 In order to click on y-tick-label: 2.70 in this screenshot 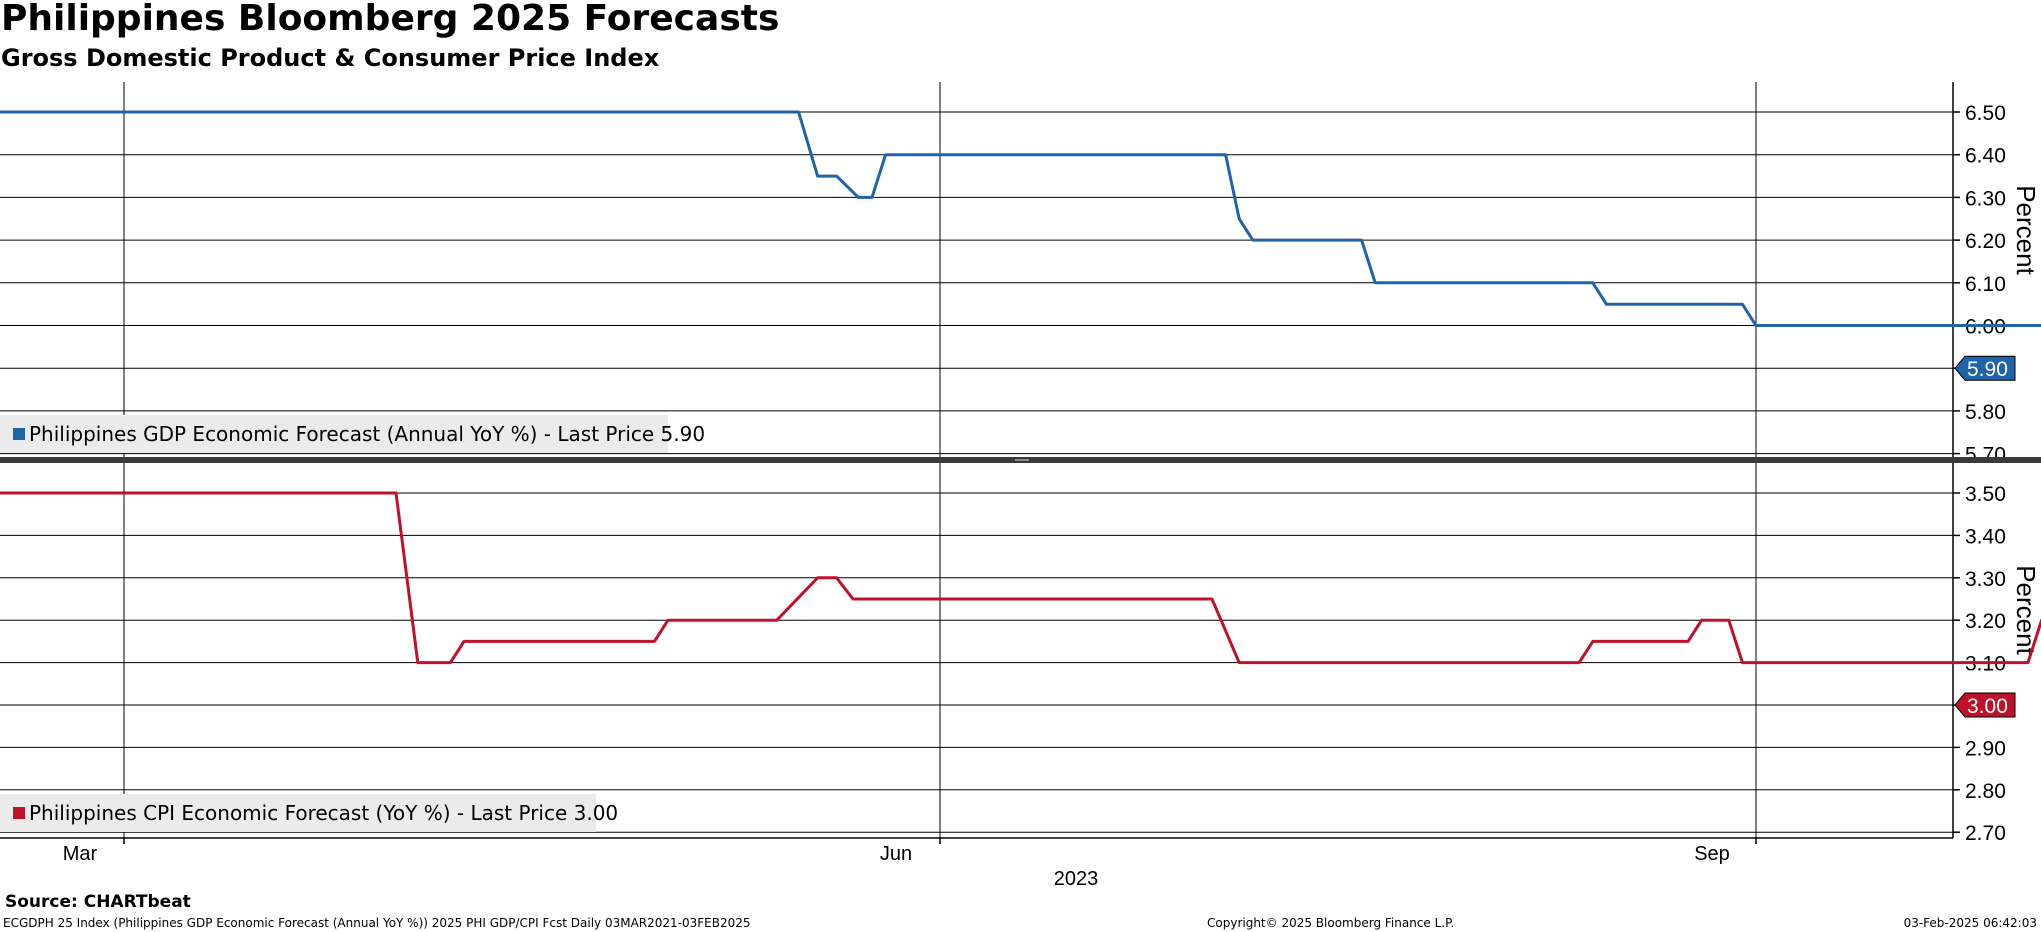, I will do `click(1985, 833)`.